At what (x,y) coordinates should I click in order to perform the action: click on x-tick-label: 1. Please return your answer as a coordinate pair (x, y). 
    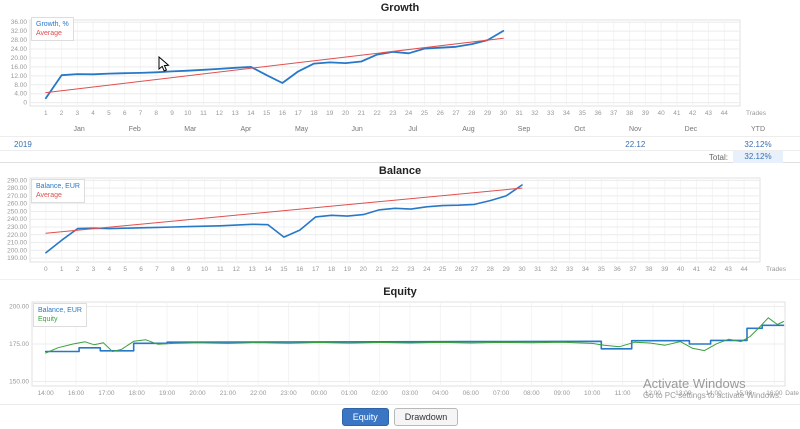
    Looking at the image, I should click on (46, 113).